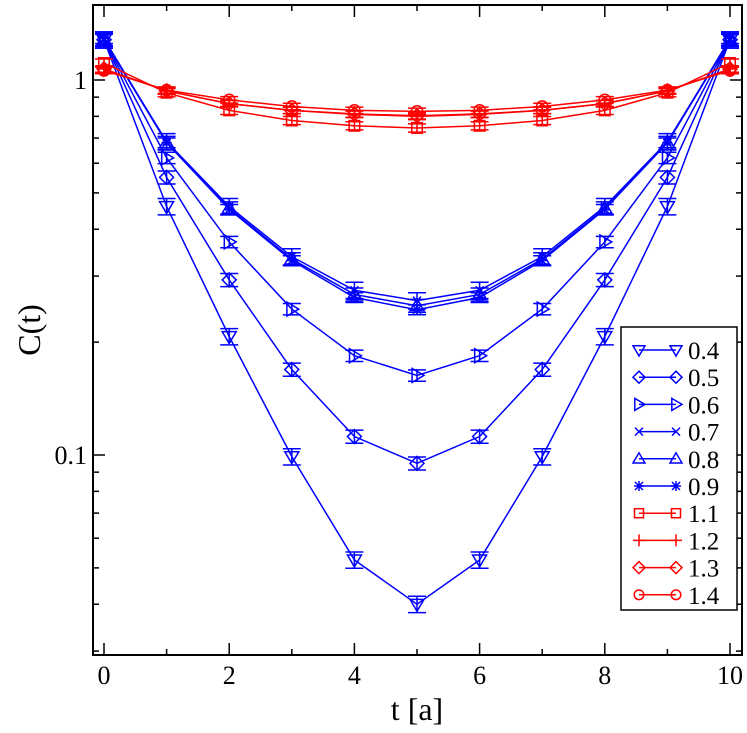 This screenshot has width=747, height=733. What do you see at coordinates (29, 330) in the screenshot?
I see `y-axis-label: C(t)` at bounding box center [29, 330].